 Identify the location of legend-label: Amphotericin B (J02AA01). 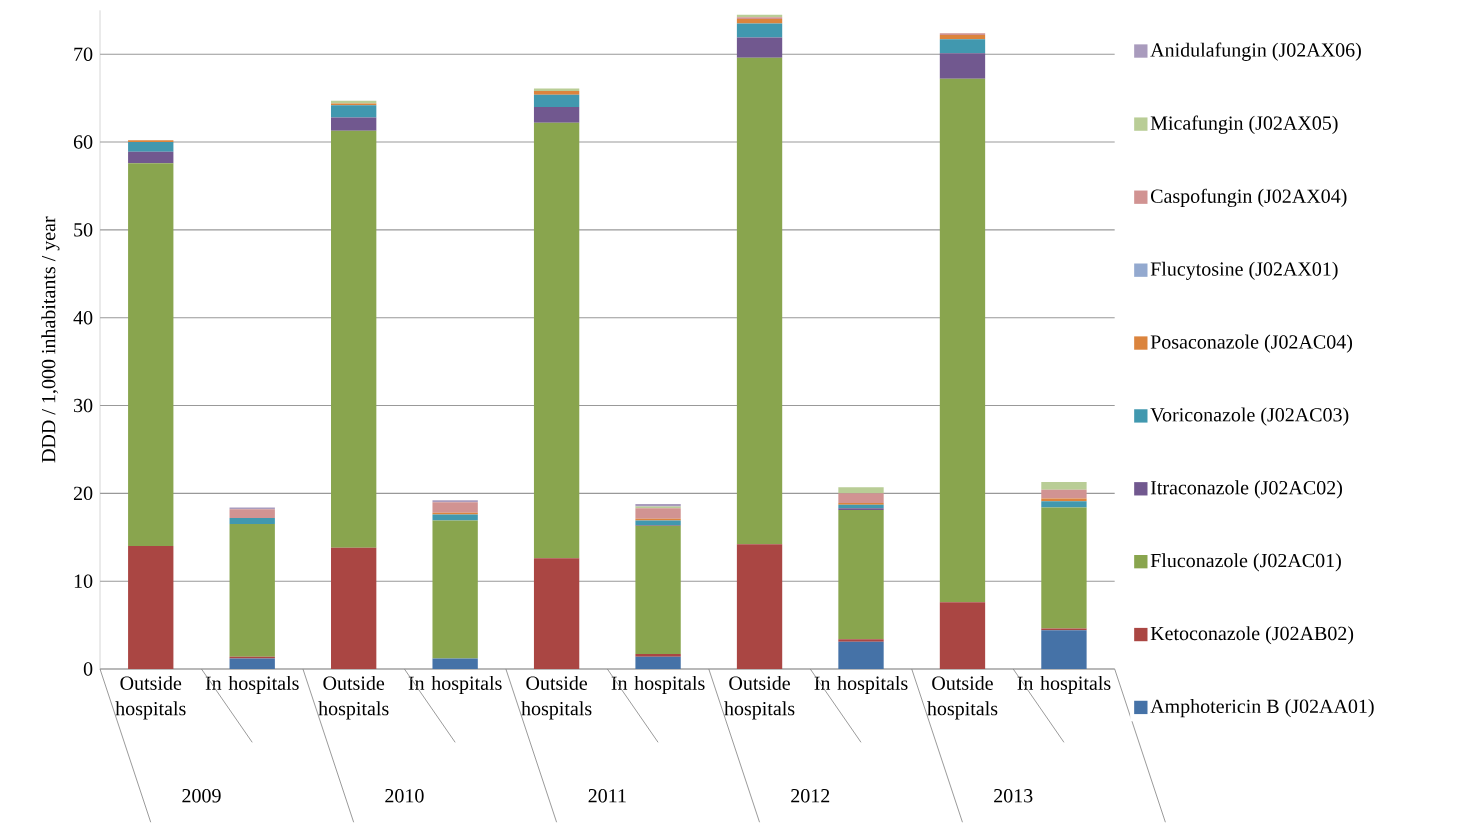
(1262, 708).